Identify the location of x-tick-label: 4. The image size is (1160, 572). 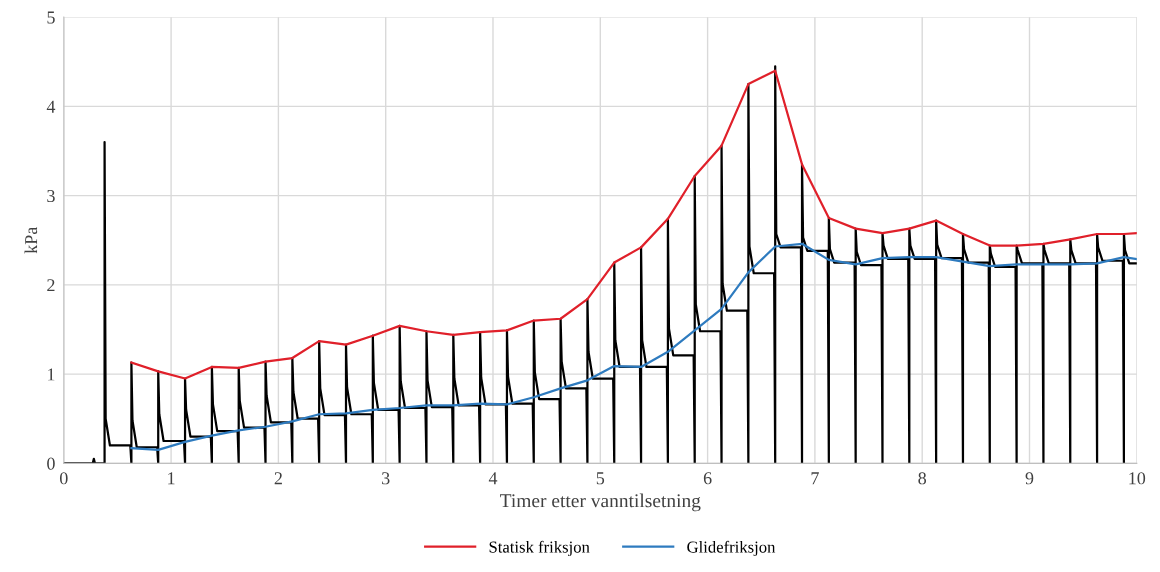
(493, 478).